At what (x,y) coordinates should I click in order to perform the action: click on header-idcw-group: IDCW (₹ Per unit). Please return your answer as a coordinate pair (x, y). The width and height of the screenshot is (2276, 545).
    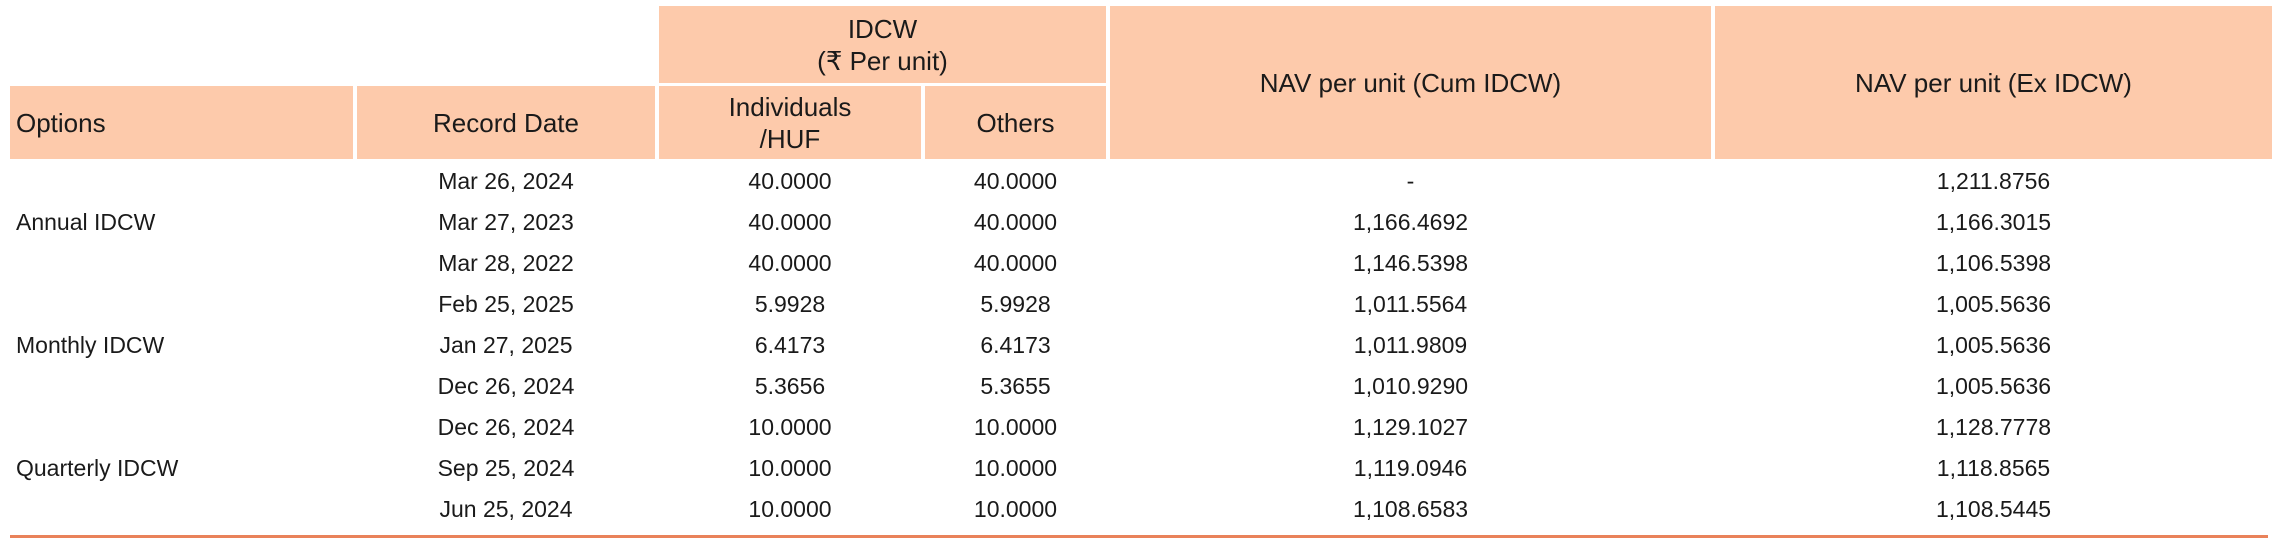
    Looking at the image, I should click on (882, 44).